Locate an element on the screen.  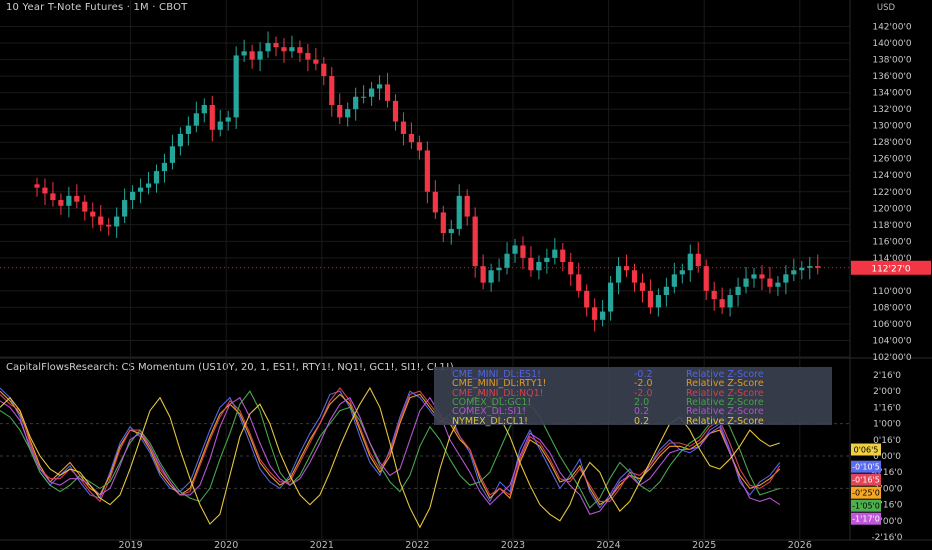
last-price-label: 112'27'0 is located at coordinates (891, 269).